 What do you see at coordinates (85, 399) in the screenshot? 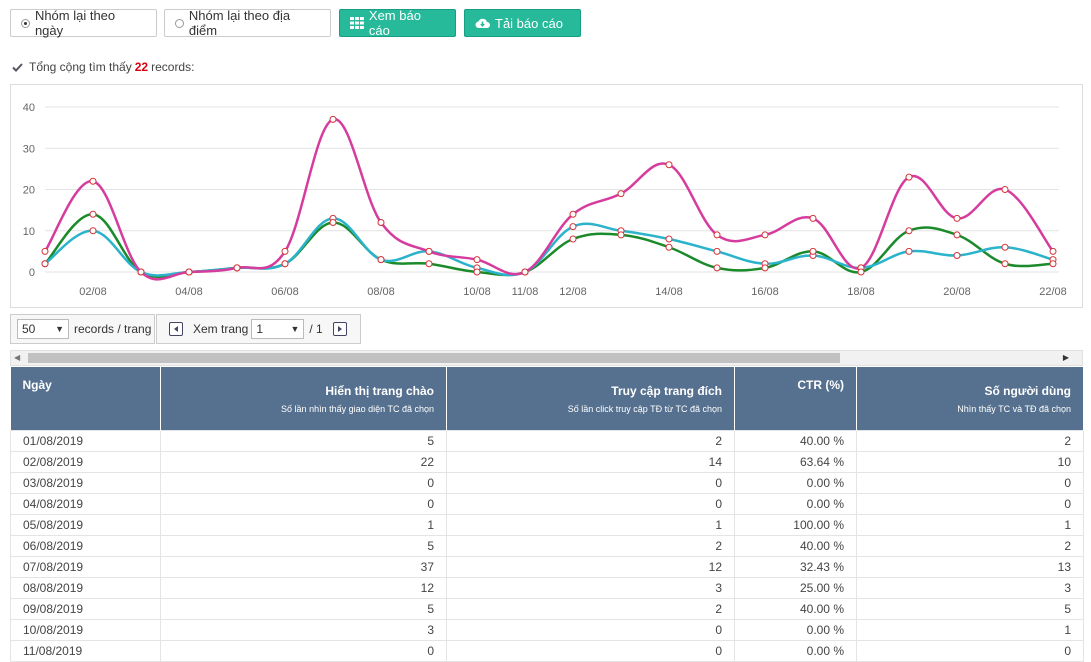
I see `col-header-date: Ngày` at bounding box center [85, 399].